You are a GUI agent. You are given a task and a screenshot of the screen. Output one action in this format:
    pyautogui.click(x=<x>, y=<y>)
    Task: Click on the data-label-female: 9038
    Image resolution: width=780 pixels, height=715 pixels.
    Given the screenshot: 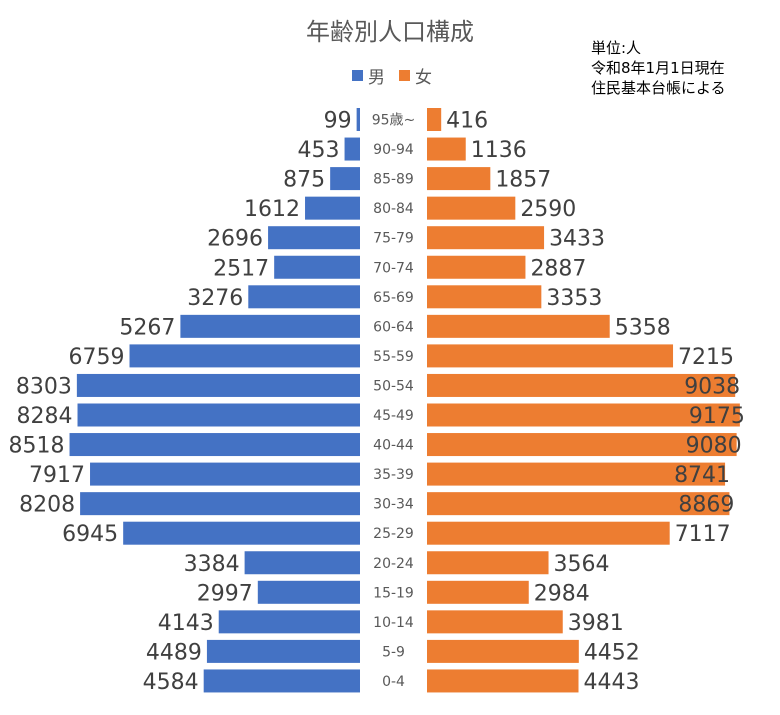 What is the action you would take?
    pyautogui.click(x=712, y=386)
    